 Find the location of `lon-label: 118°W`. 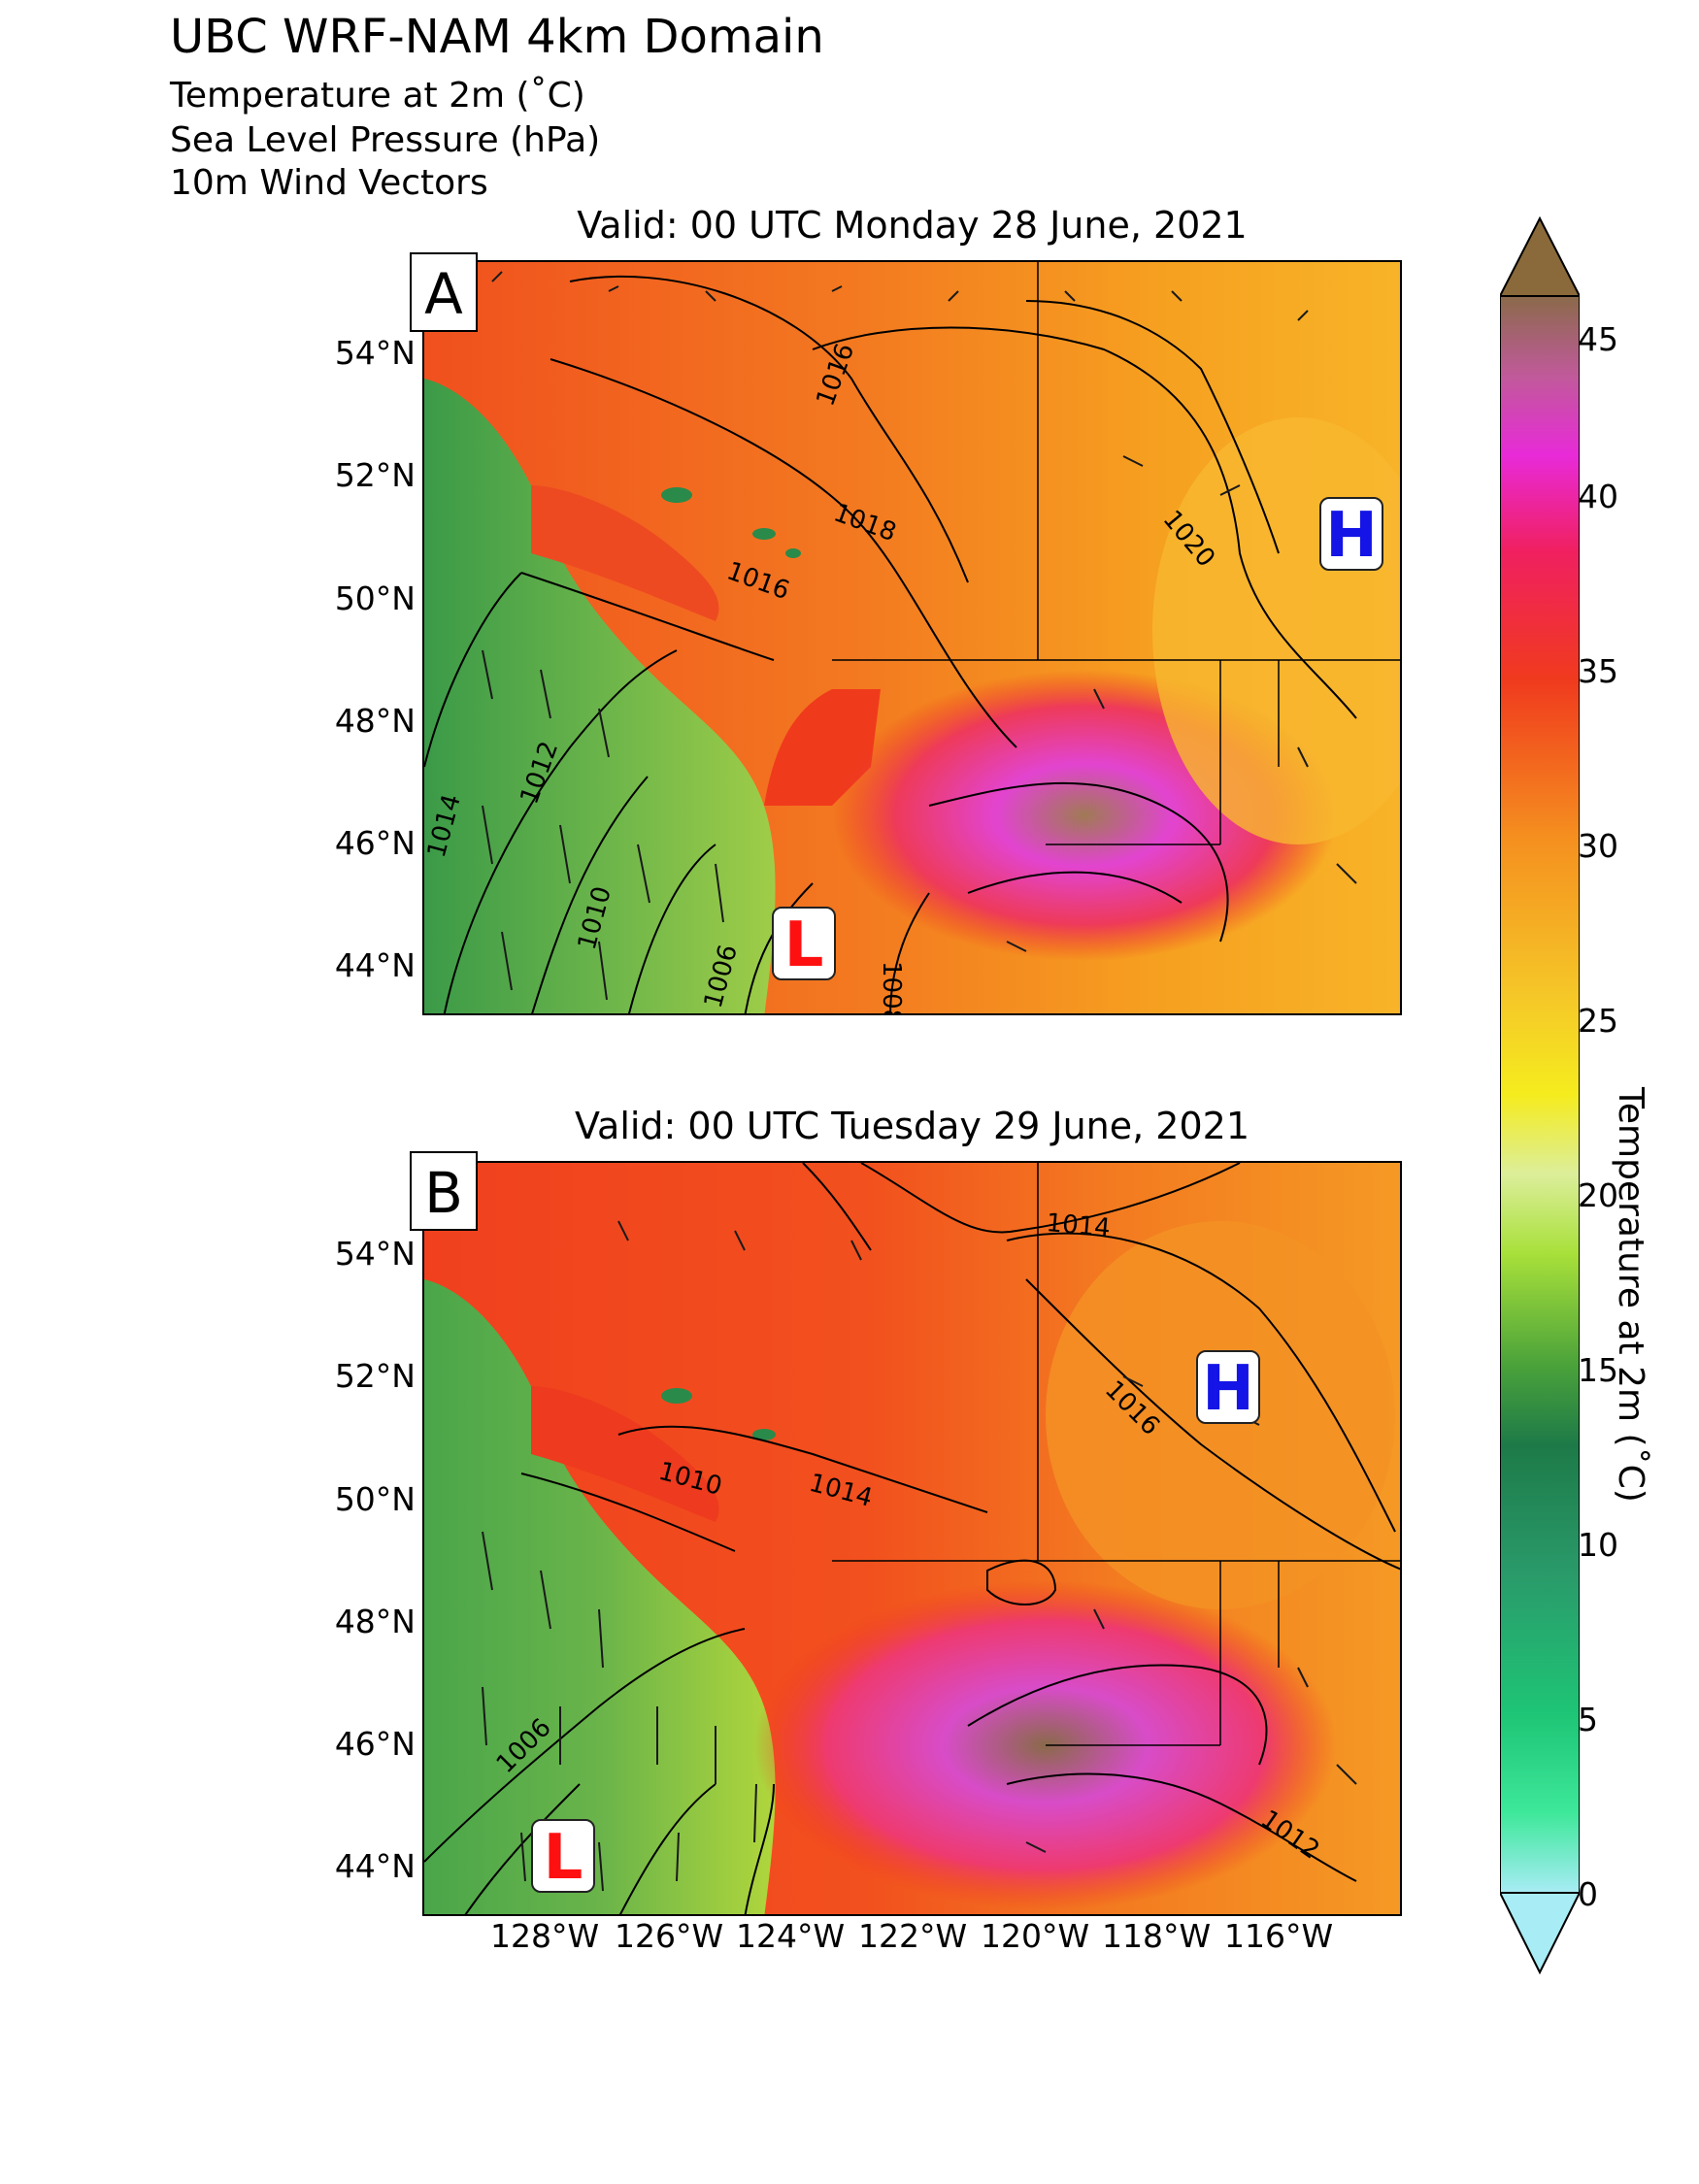

lon-label: 118°W is located at coordinates (1157, 1936).